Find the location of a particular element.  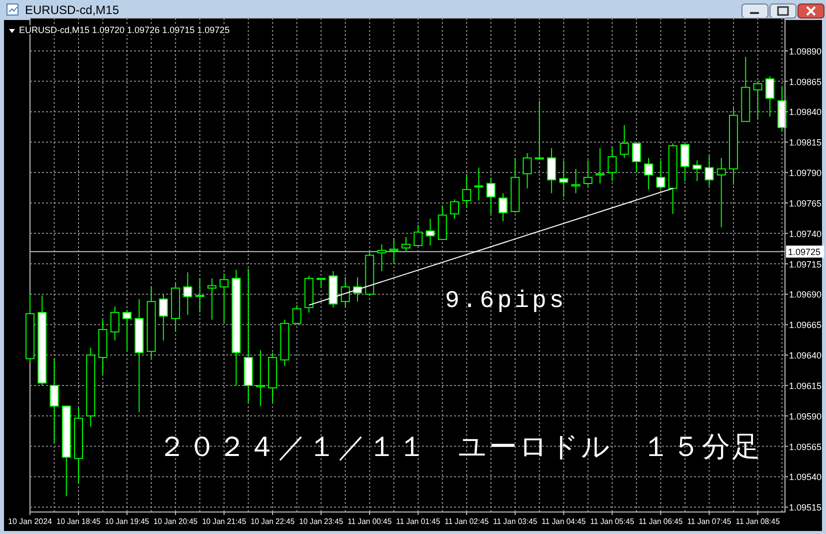

x-tick-label: 10 Jan 19:45 is located at coordinates (128, 521).